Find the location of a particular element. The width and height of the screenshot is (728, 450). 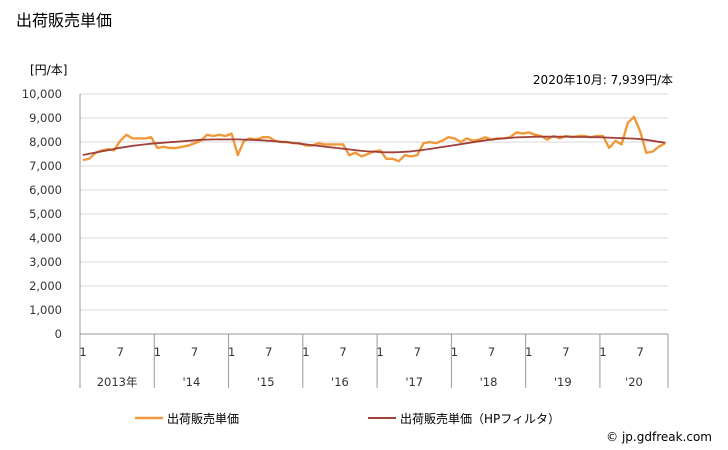

source-credit: © jp.gdfreak.com is located at coordinates (659, 437).